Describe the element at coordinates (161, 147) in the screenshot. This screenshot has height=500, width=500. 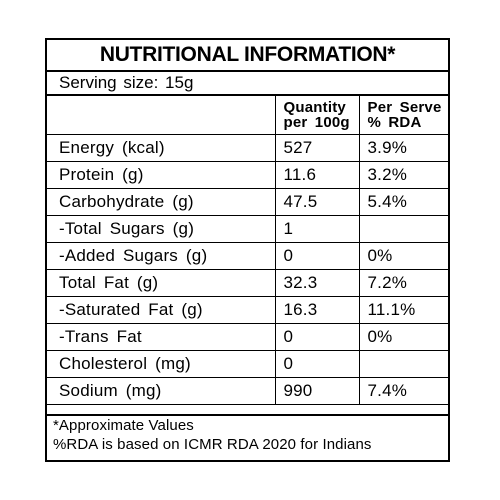
I see `nutrient-cell: Energy (kcal)` at that location.